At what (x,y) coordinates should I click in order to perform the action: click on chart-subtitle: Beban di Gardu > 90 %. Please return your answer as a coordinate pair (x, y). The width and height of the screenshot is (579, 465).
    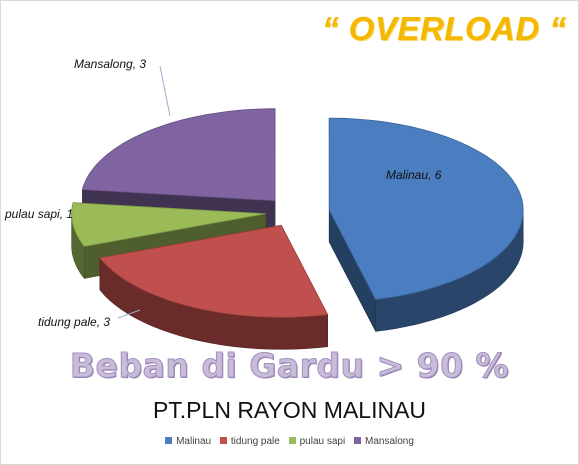
    Looking at the image, I should click on (289, 366).